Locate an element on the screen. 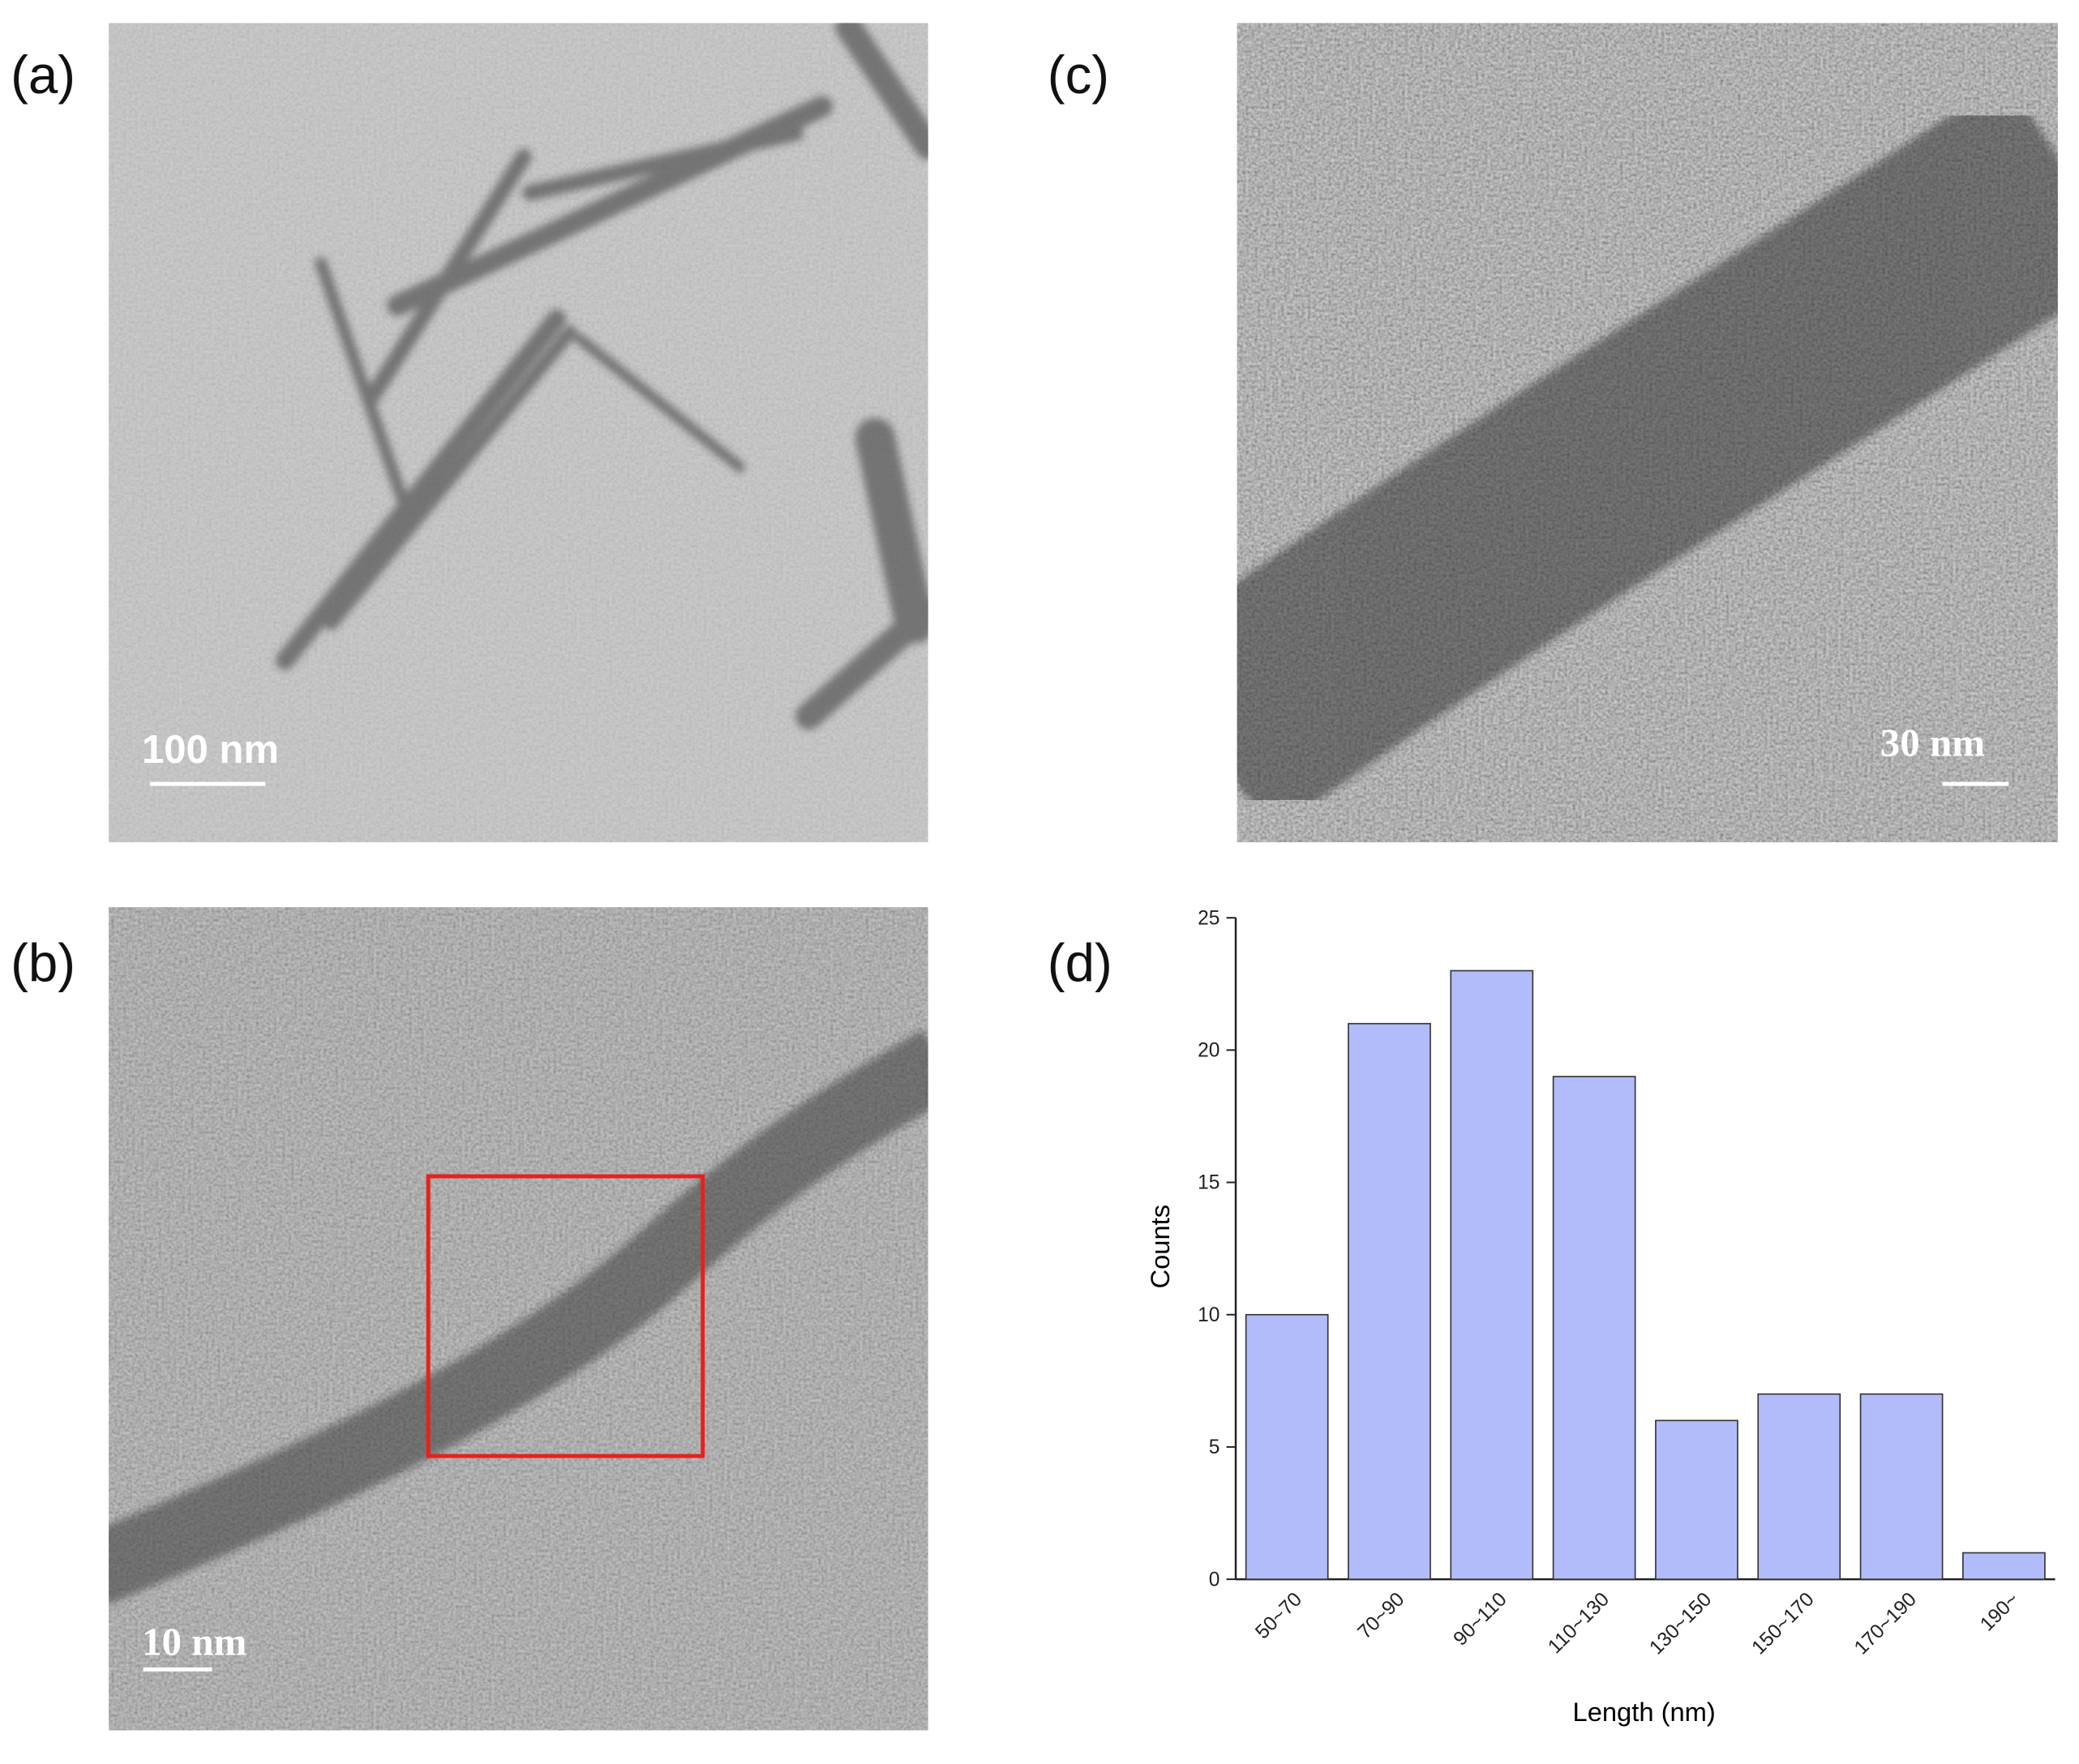 This screenshot has height=1764, width=2079. panel-label: (d) is located at coordinates (1080, 963).